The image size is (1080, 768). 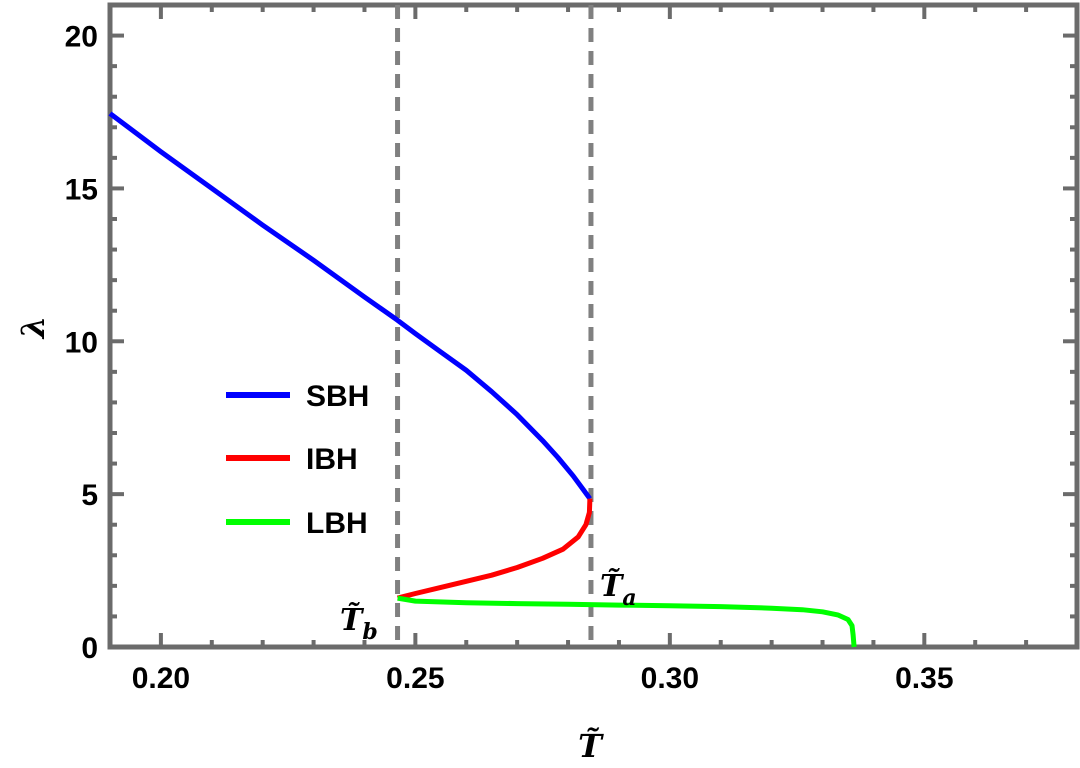 What do you see at coordinates (591, 746) in the screenshot?
I see `x-axis-title: T̃` at bounding box center [591, 746].